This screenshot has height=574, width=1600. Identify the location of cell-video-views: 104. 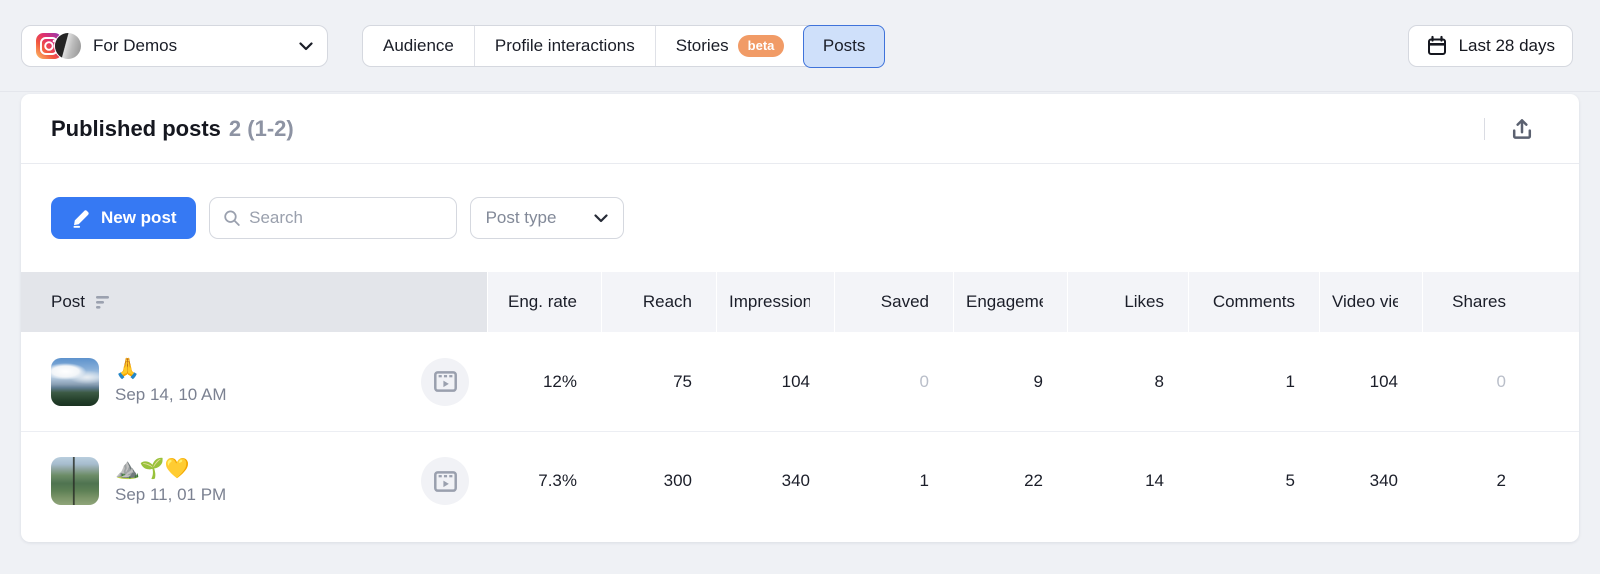
(1383, 381).